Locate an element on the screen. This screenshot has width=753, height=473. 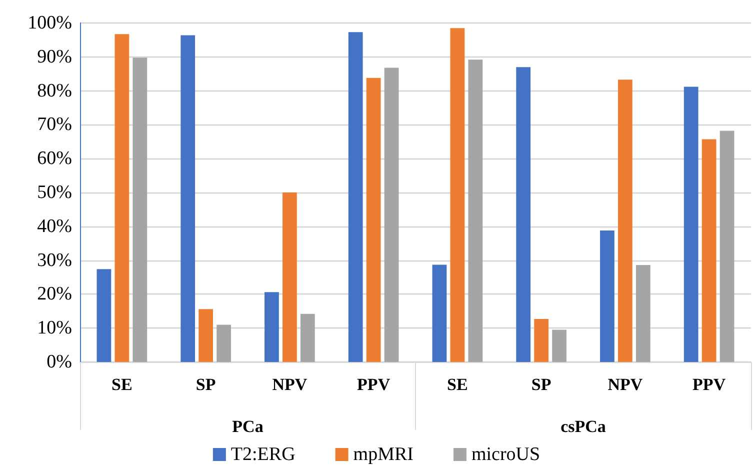
y-tick-label: 10% is located at coordinates (54, 328).